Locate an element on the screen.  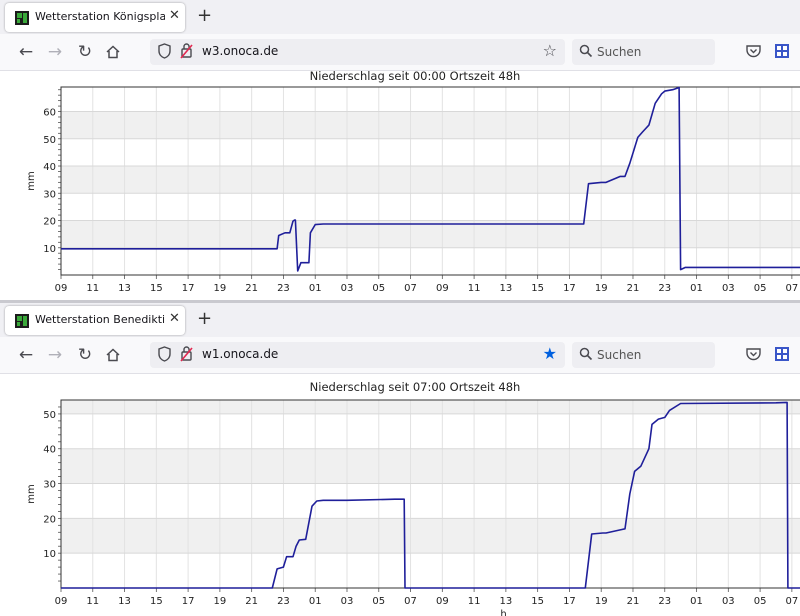
navigation-toolbar: ← → ↻ w3.onoca.de ☆ Suchen is located at coordinates (400, 52).